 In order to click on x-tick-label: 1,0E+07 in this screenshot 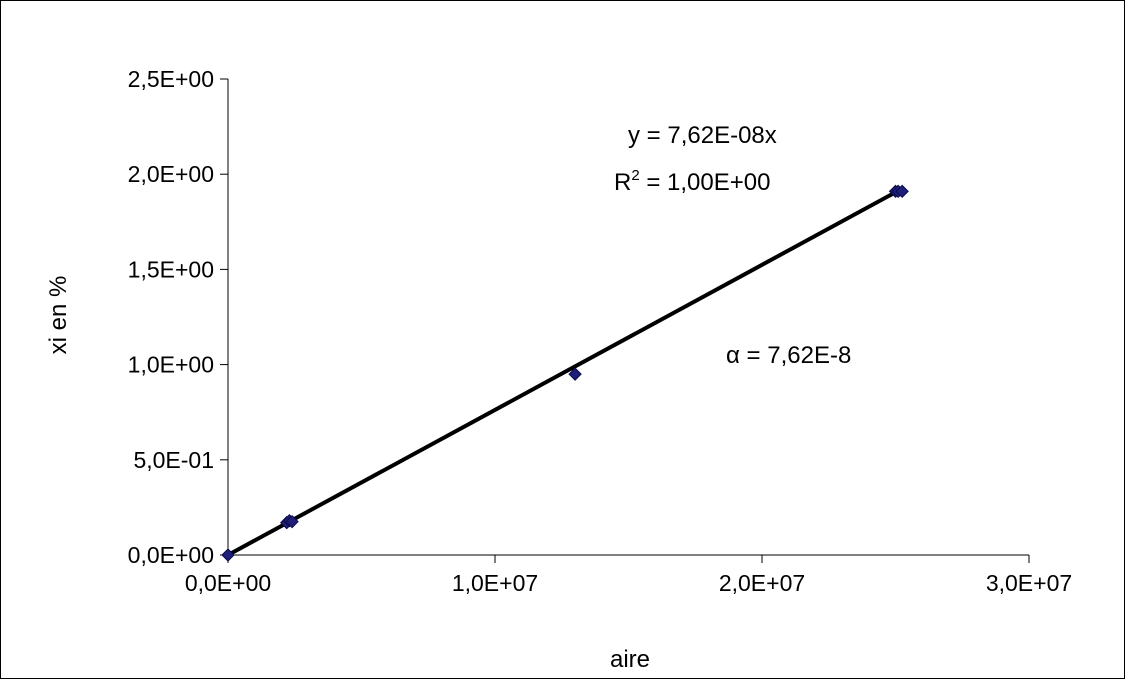, I will do `click(495, 583)`.